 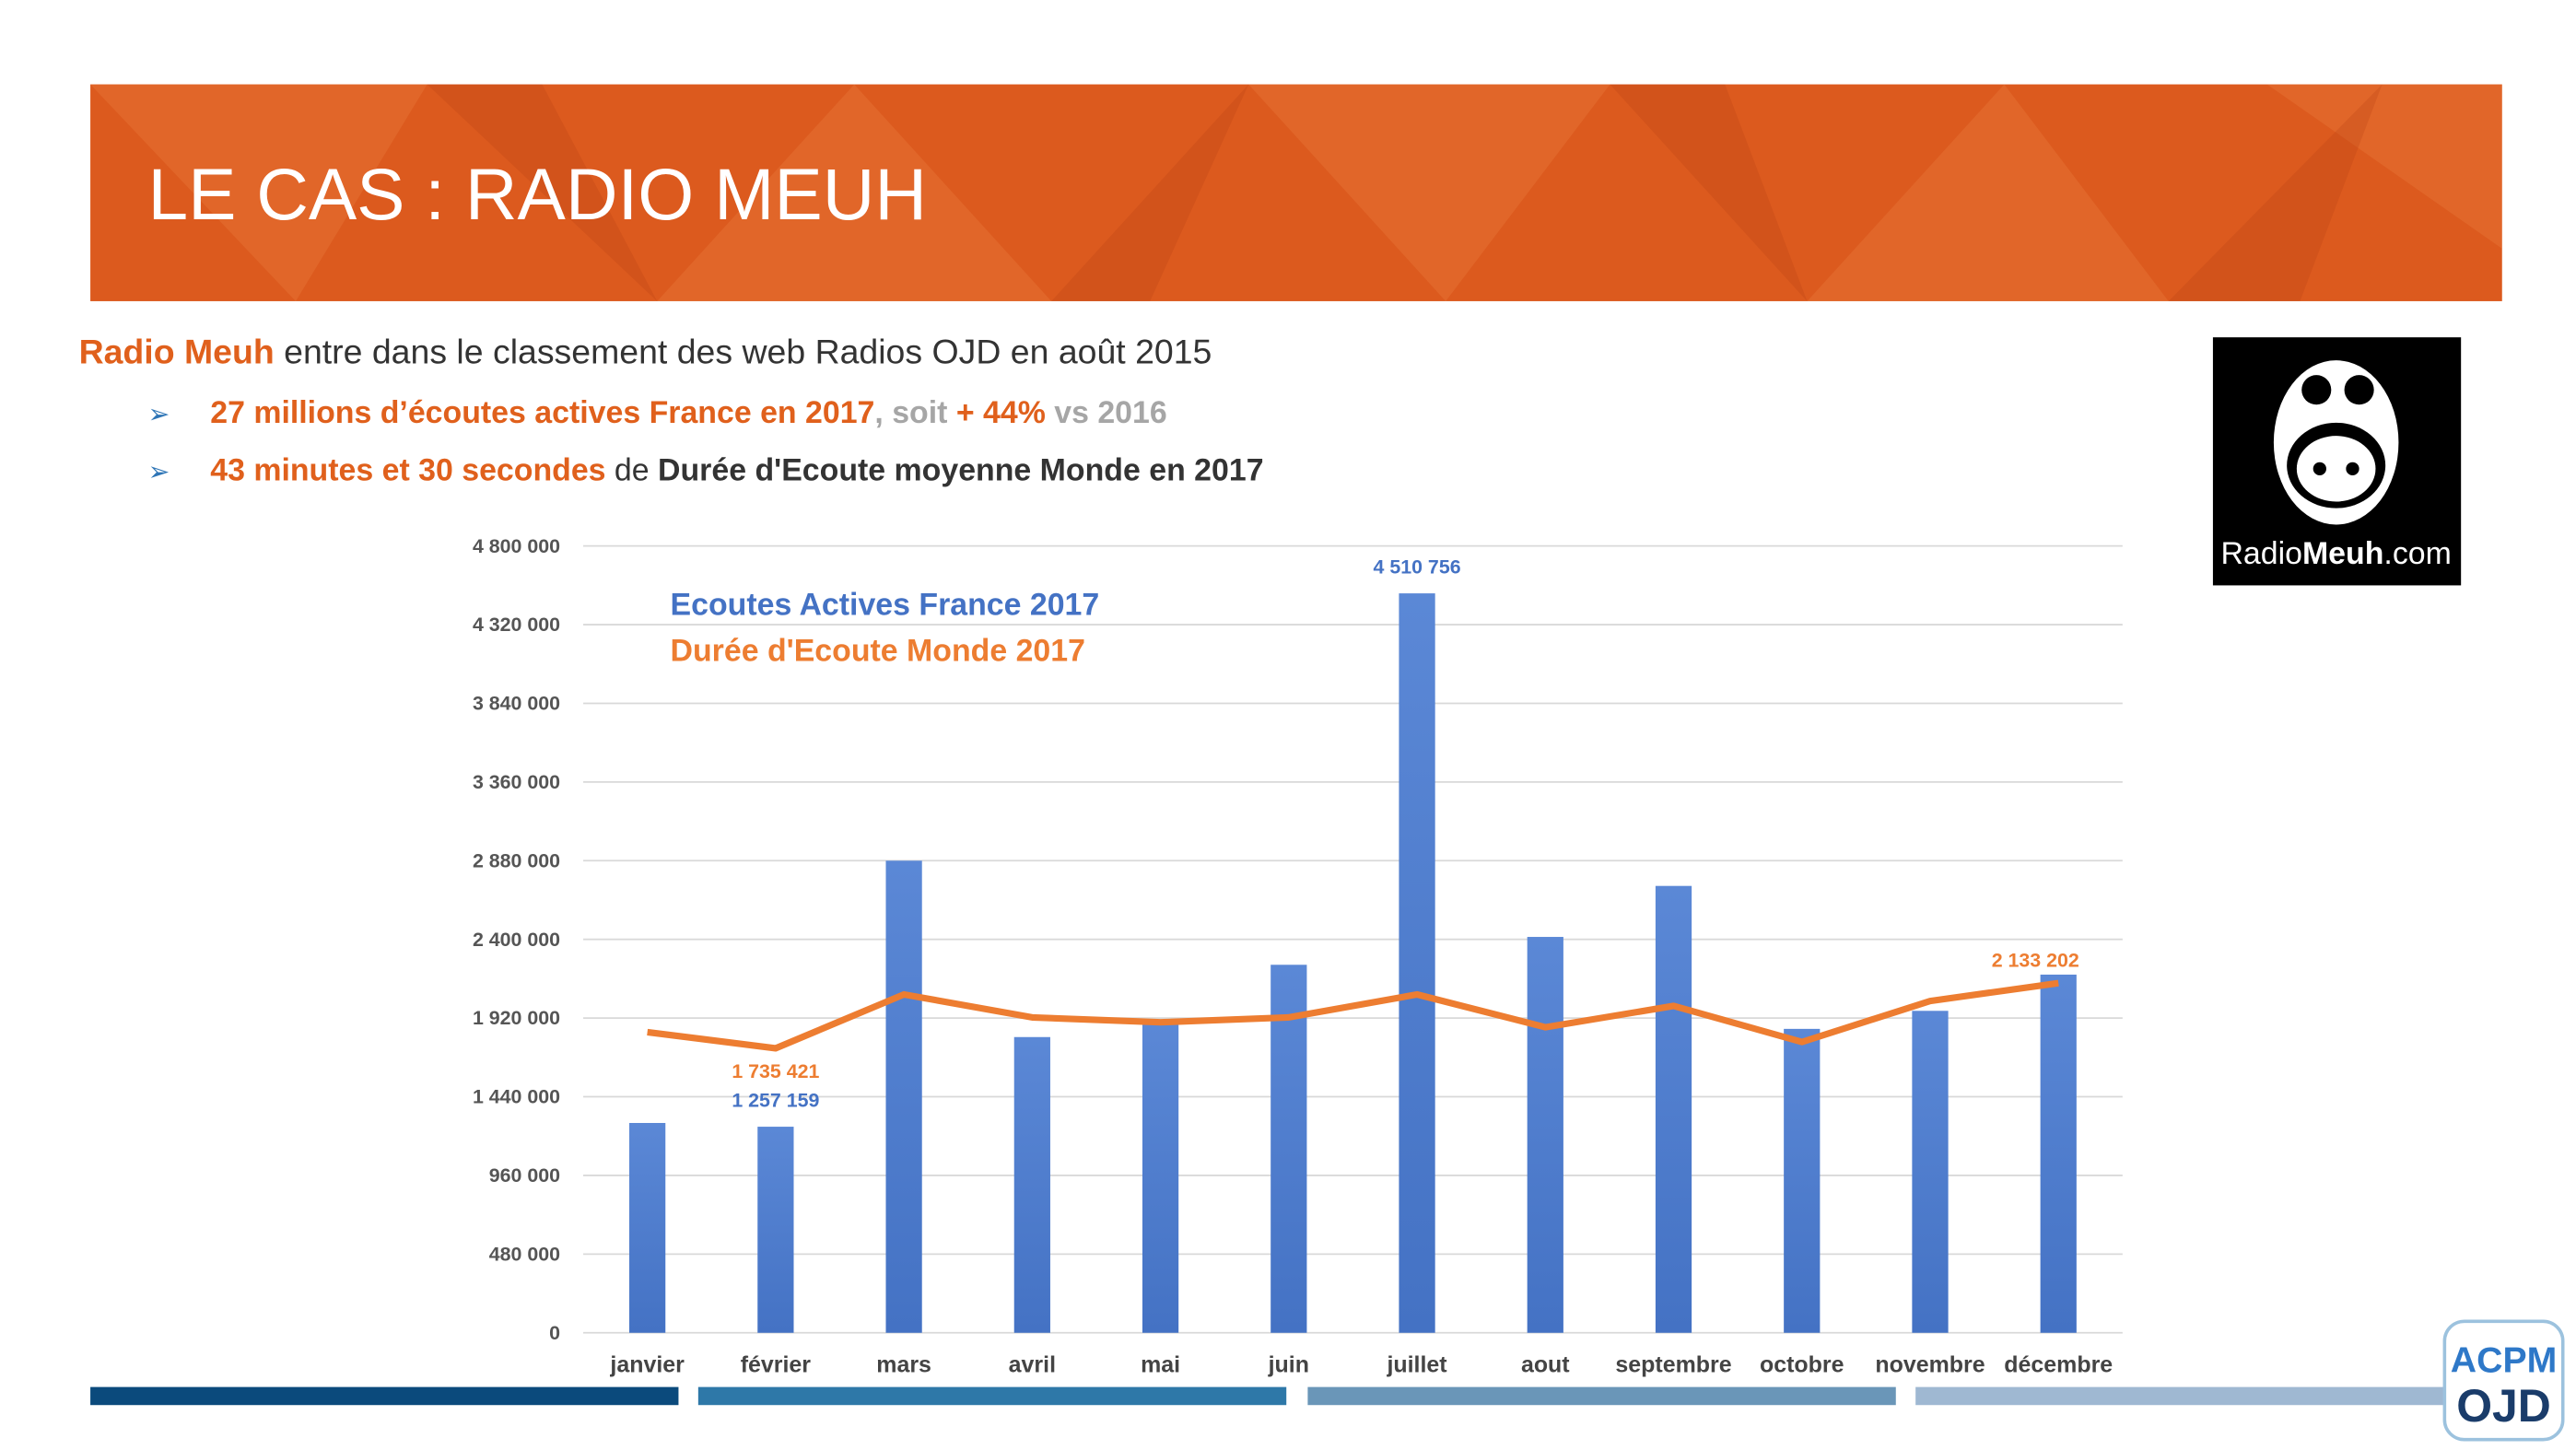 What do you see at coordinates (1673, 1365) in the screenshot?
I see `x-tick-label: septembre` at bounding box center [1673, 1365].